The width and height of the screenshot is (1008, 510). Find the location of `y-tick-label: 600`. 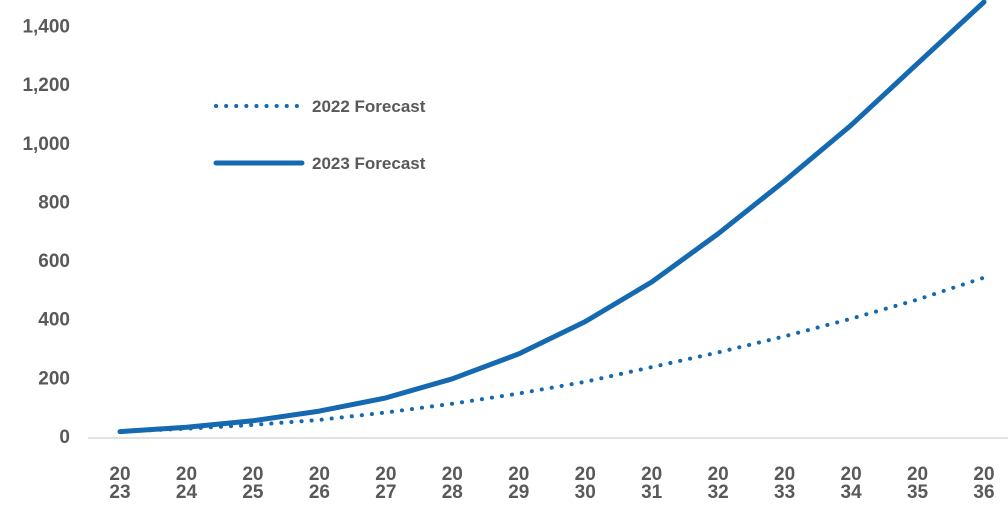

y-tick-label: 600 is located at coordinates (54, 261).